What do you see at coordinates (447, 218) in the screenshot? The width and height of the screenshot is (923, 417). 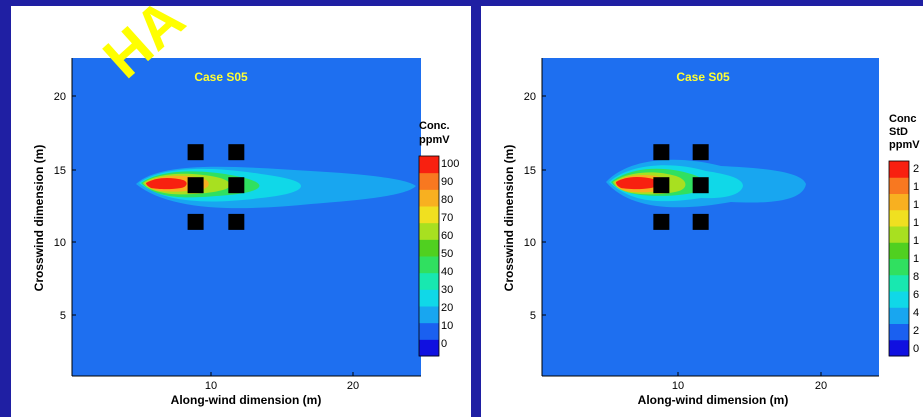 I see `colorbar-label: 70` at bounding box center [447, 218].